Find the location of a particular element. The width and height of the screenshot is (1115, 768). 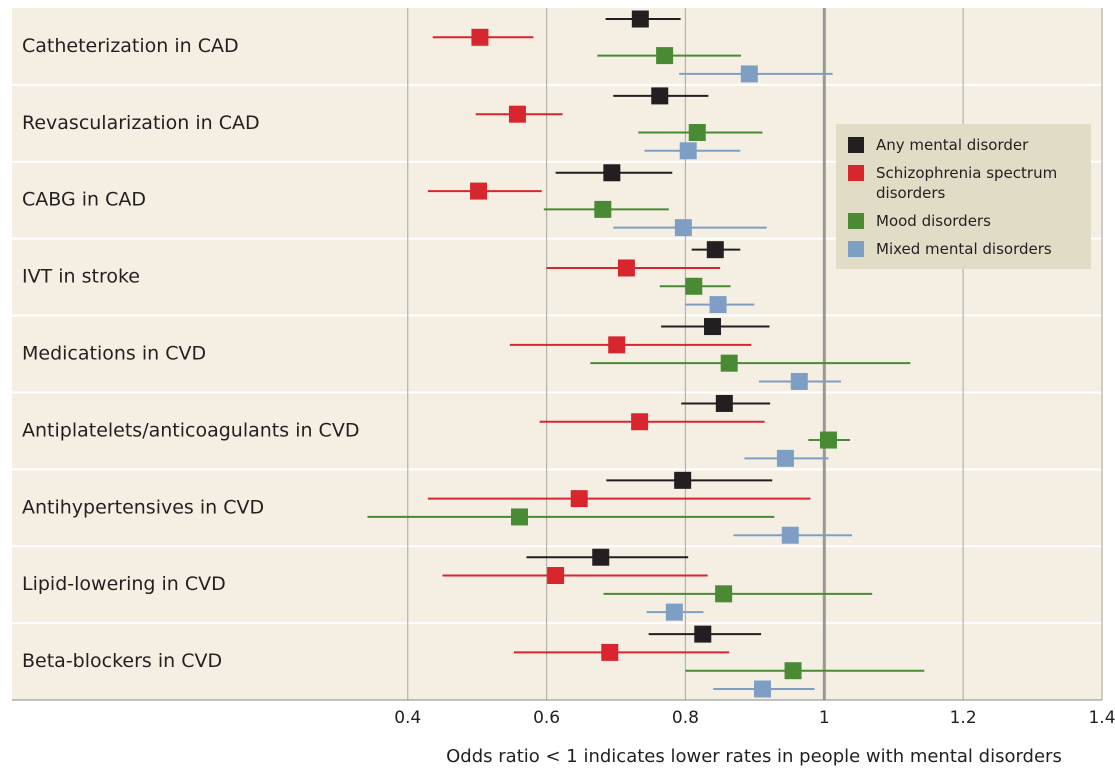

category-label: Antihypertensives in CVD is located at coordinates (143, 507).